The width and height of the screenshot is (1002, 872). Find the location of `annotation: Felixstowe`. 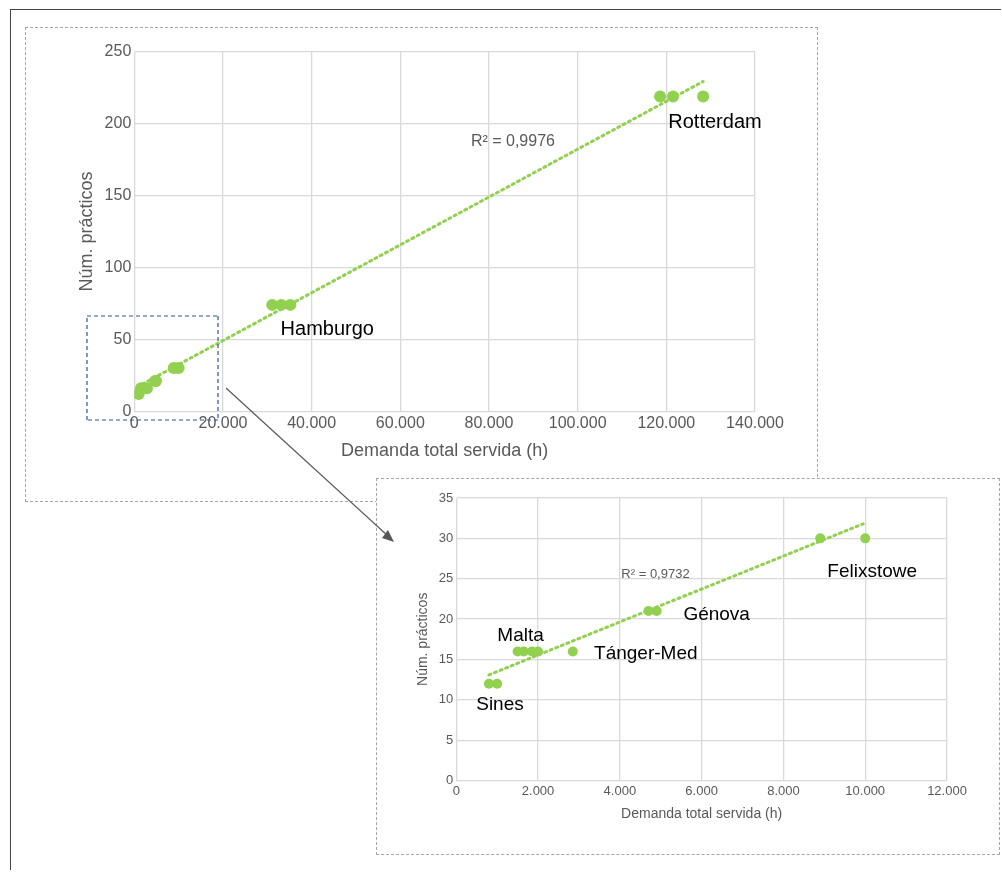

annotation: Felixstowe is located at coordinates (872, 570).